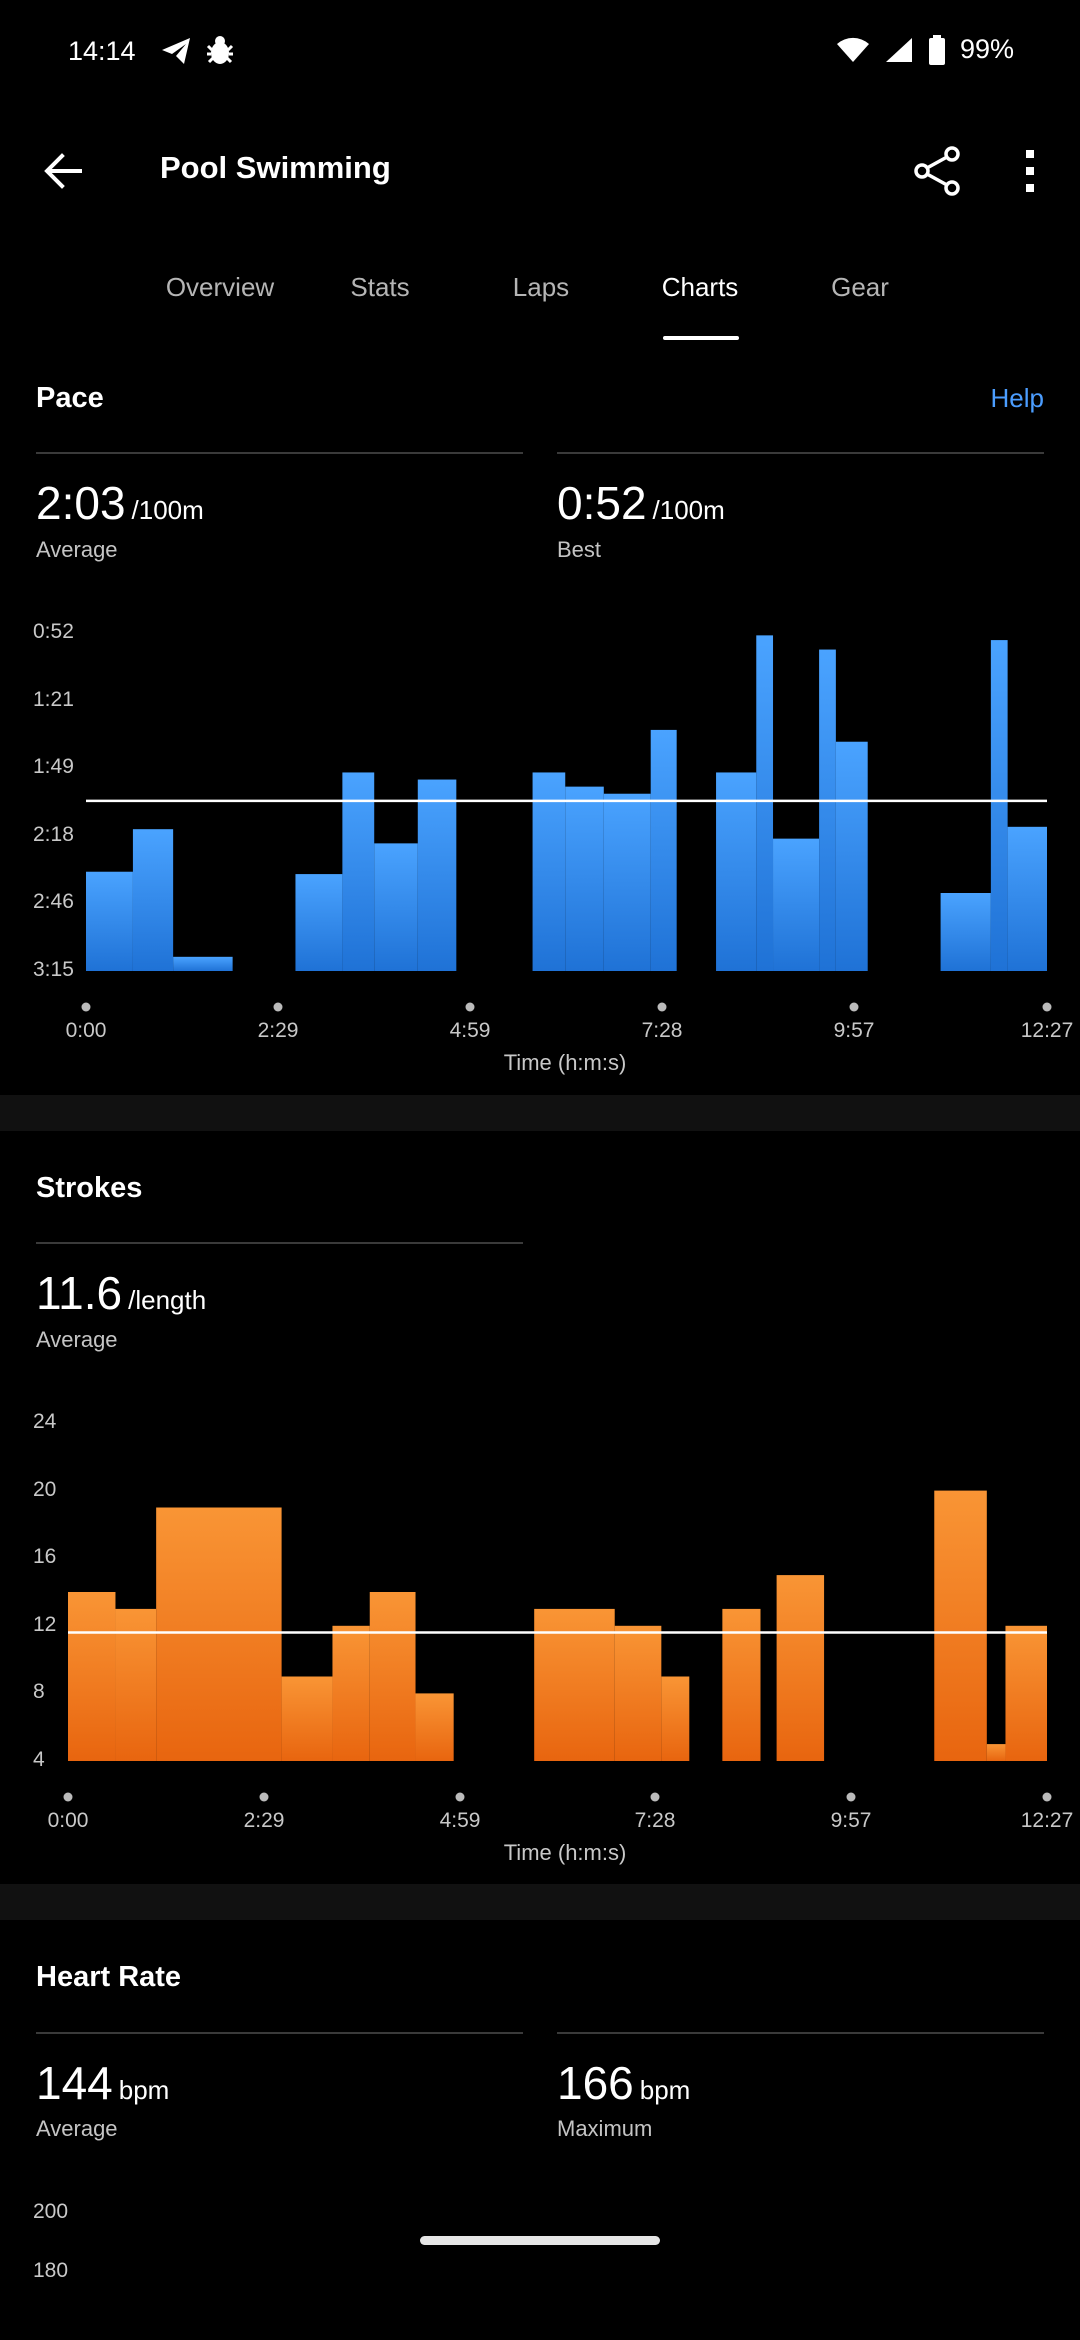  I want to click on y-tick-label: 12, so click(45, 1624).